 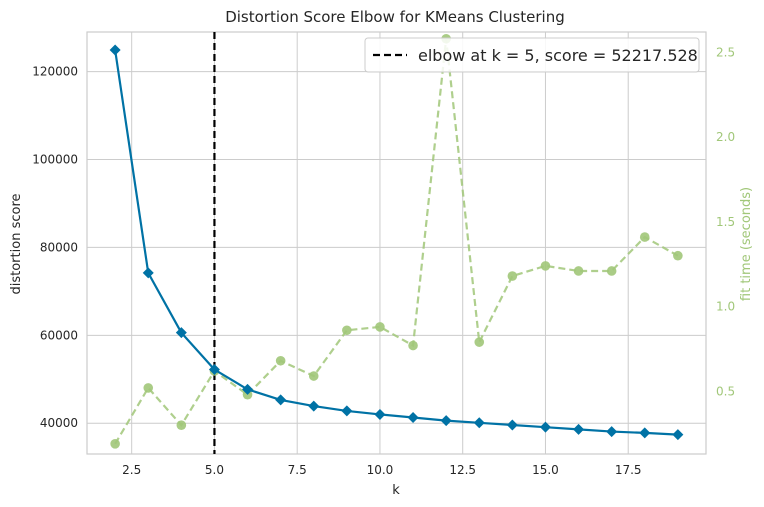 What do you see at coordinates (214, 470) in the screenshot?
I see `x-tick-label: 5.0` at bounding box center [214, 470].